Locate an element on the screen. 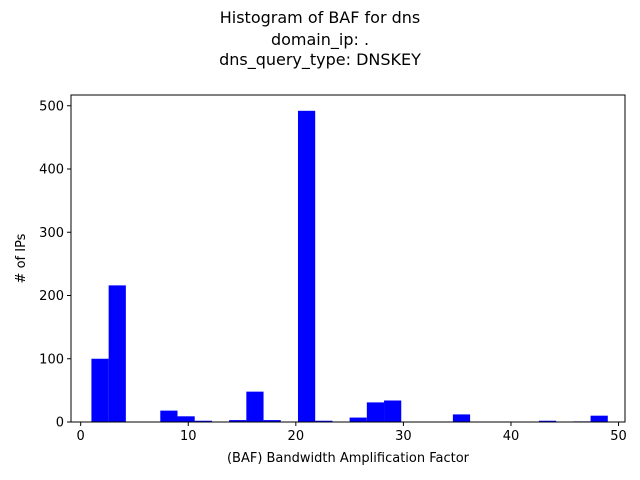  x-tick-label: 10 is located at coordinates (188, 436).